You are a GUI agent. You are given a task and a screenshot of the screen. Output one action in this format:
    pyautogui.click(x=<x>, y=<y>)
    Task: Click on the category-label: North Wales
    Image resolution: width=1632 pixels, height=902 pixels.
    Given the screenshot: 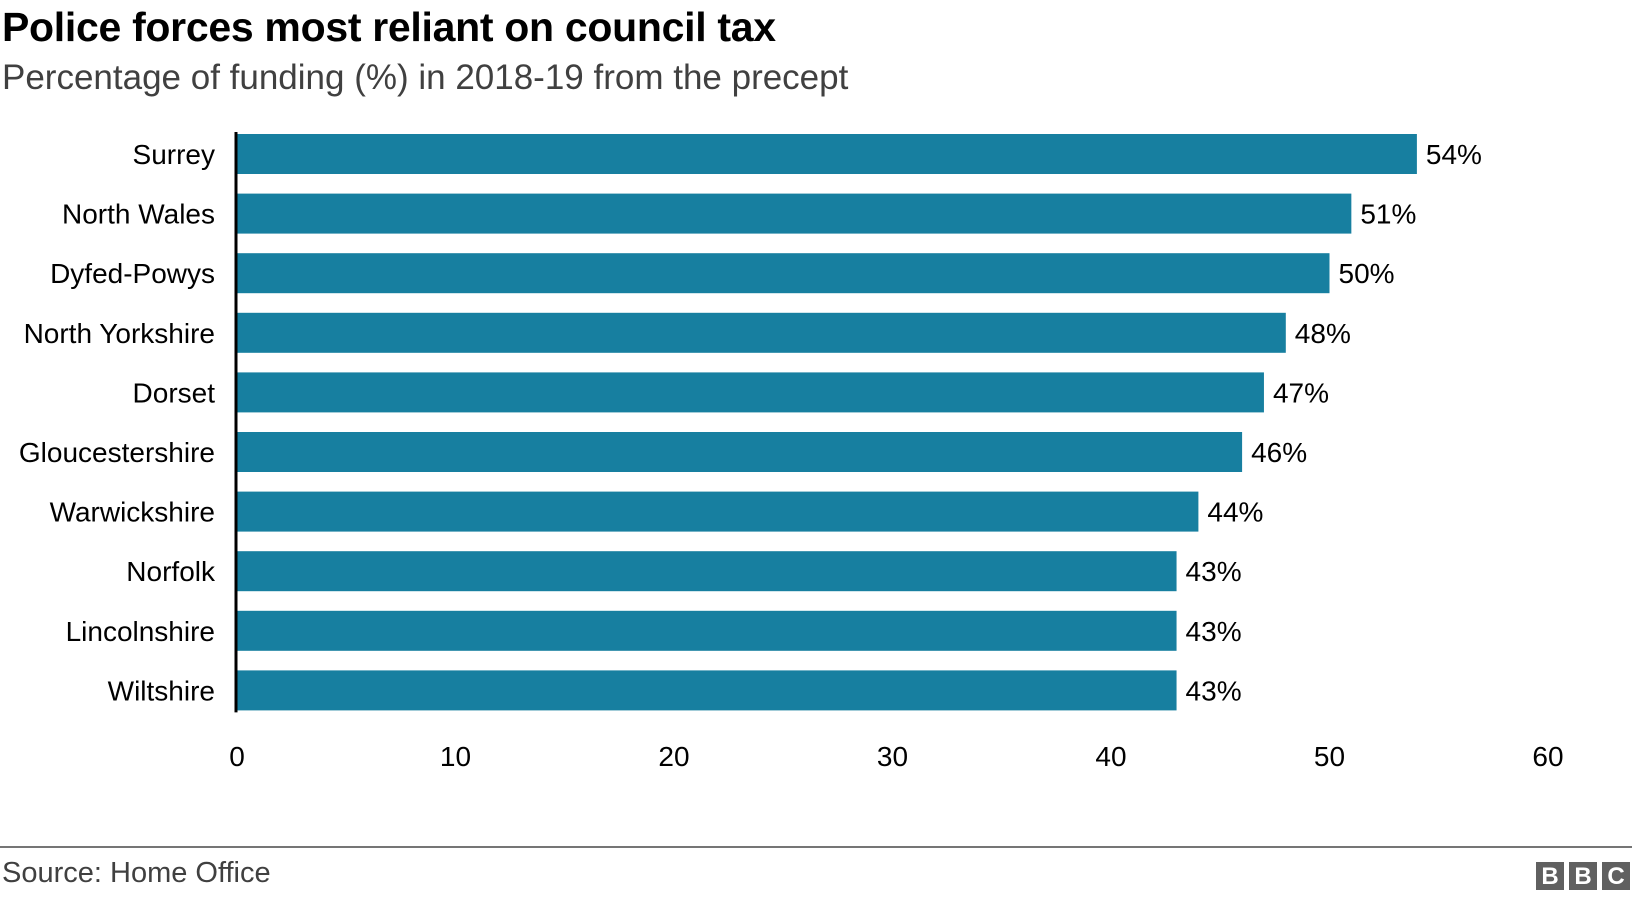 What is the action you would take?
    pyautogui.click(x=138, y=214)
    